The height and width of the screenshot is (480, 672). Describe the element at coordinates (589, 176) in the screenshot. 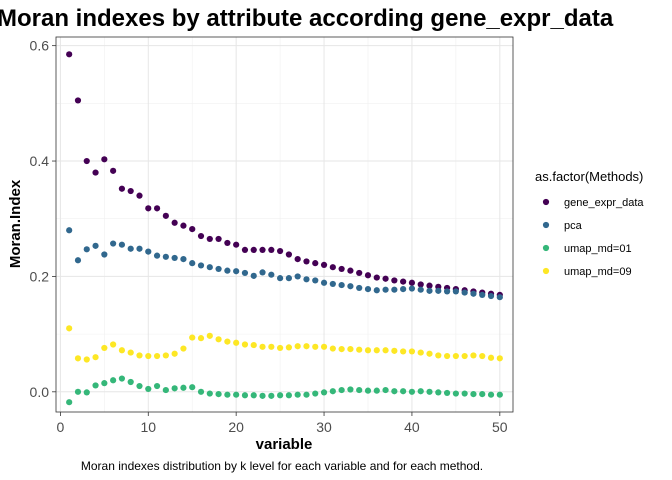

I see `legend-title: as.factor(Methods)` at that location.